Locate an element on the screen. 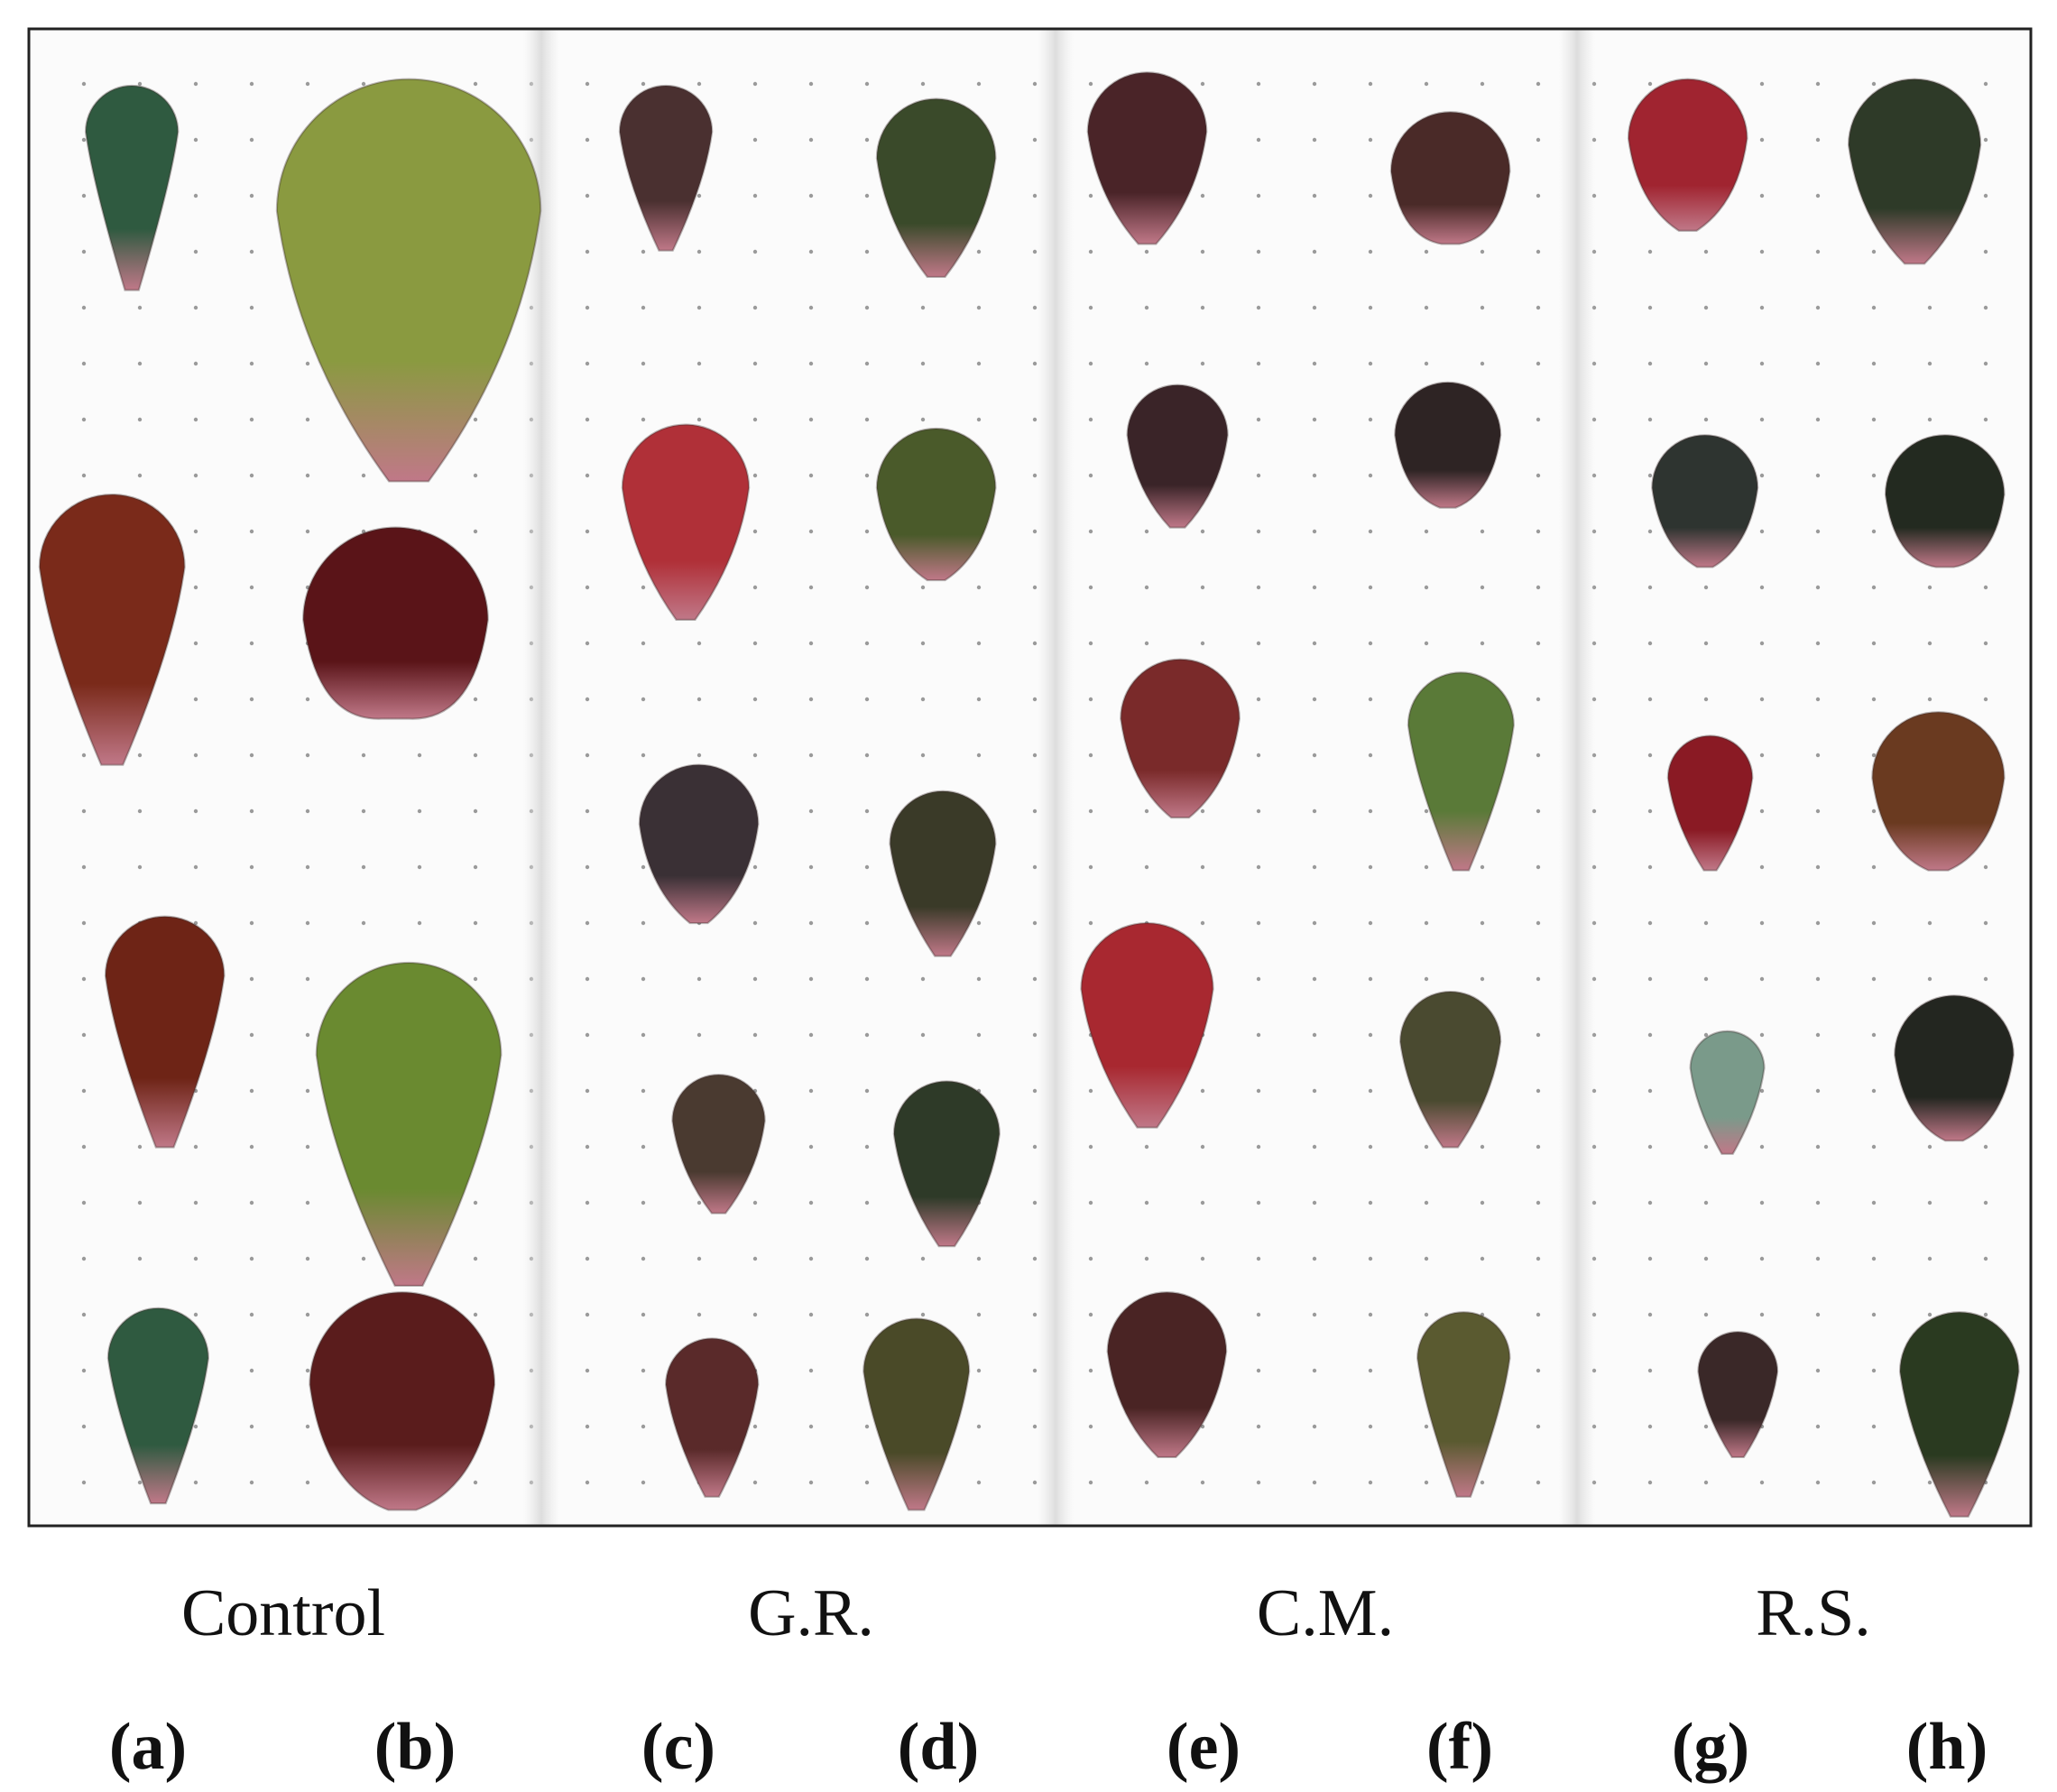 This screenshot has height=1792, width=2057. panel-label: (c) is located at coordinates (678, 1747).